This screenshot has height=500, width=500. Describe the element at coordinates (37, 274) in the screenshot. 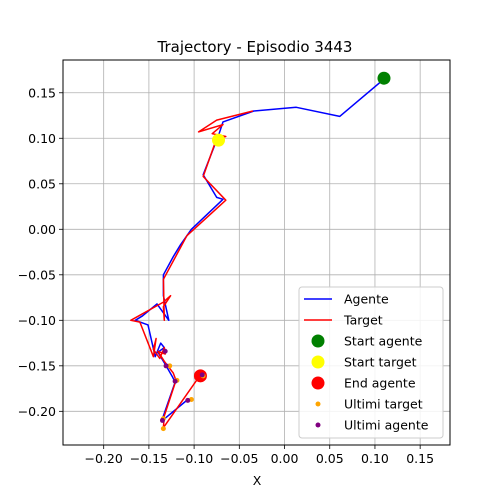

I see `y-tick-label: −0.05` at that location.